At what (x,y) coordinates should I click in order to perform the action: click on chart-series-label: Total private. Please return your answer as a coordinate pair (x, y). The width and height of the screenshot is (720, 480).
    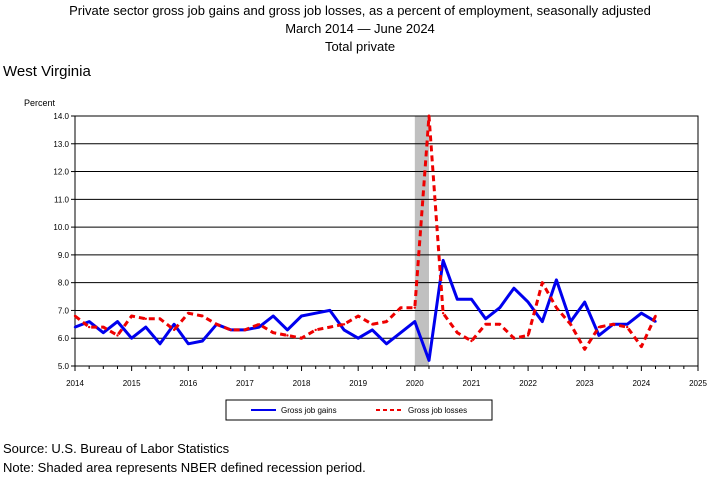
    Looking at the image, I should click on (360, 46).